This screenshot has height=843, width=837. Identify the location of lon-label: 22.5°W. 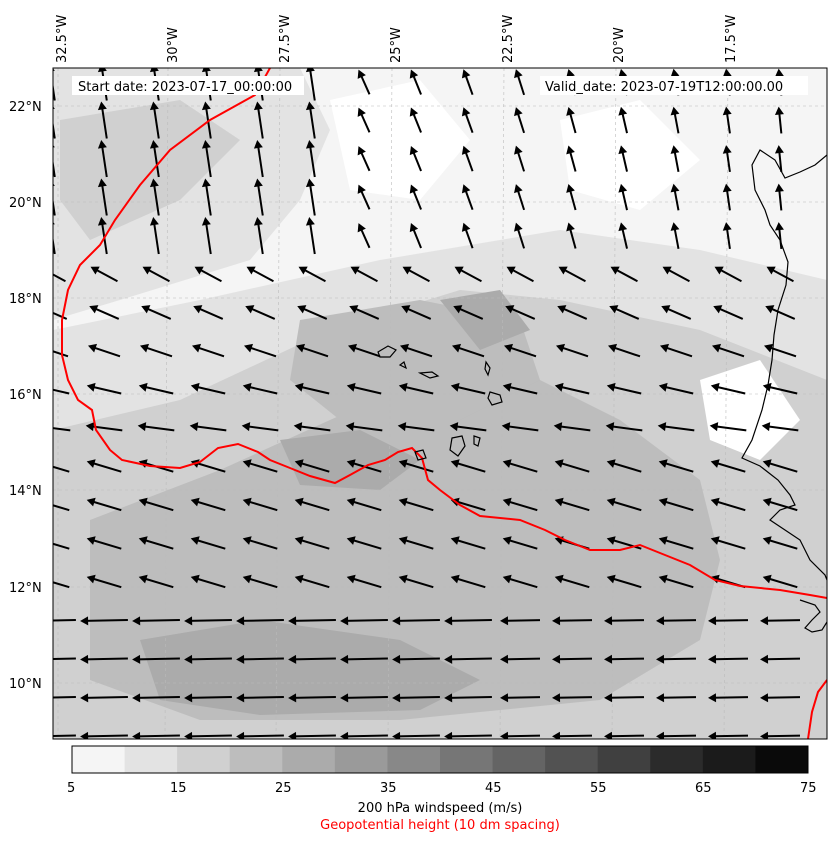
(508, 39).